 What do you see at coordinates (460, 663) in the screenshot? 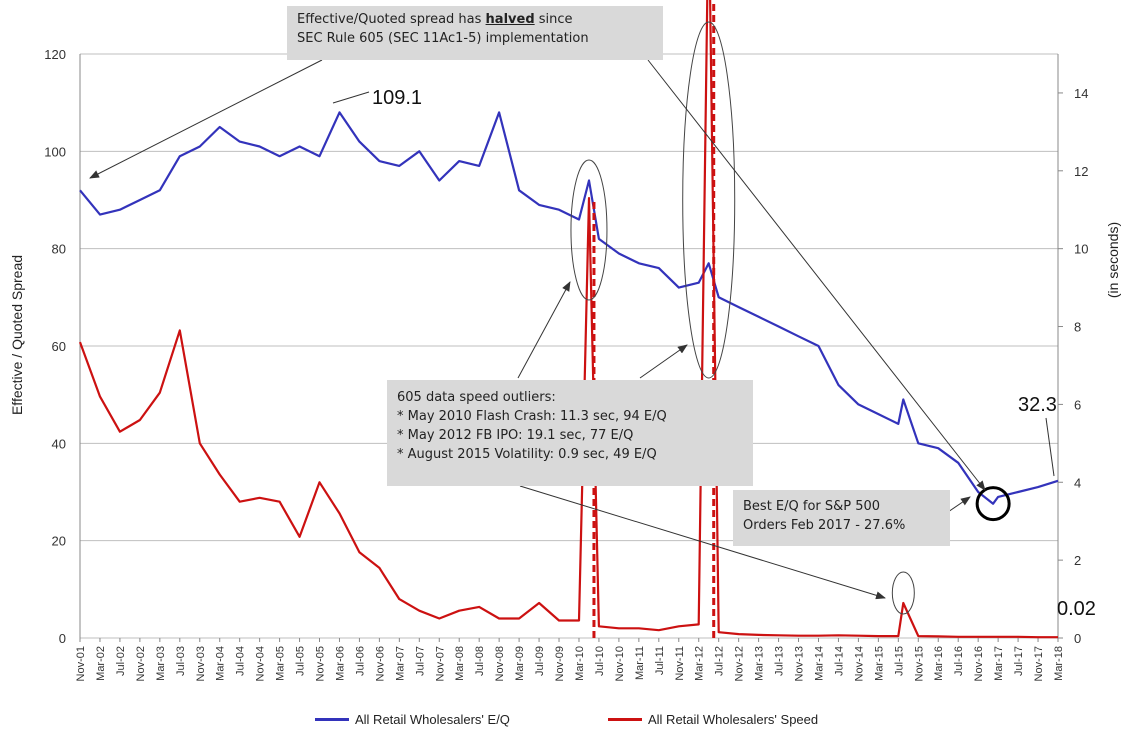
I see `x-tick-label: Mar-08` at bounding box center [460, 663].